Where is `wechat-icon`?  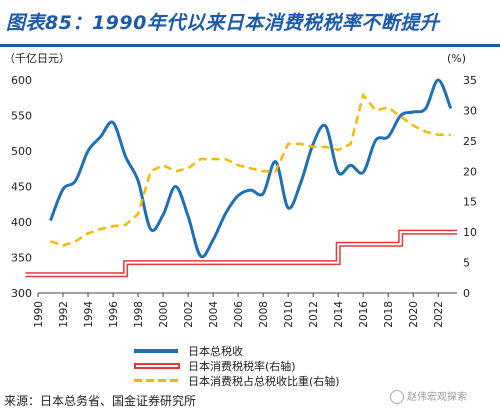 wechat-icon is located at coordinates (397, 397).